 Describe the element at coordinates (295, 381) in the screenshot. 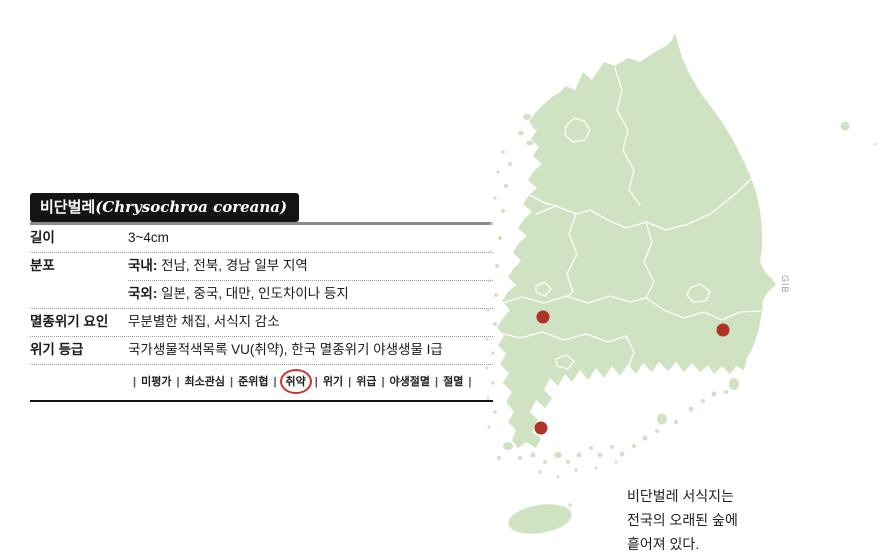

I see `scale-item-highlighted: 취약` at that location.